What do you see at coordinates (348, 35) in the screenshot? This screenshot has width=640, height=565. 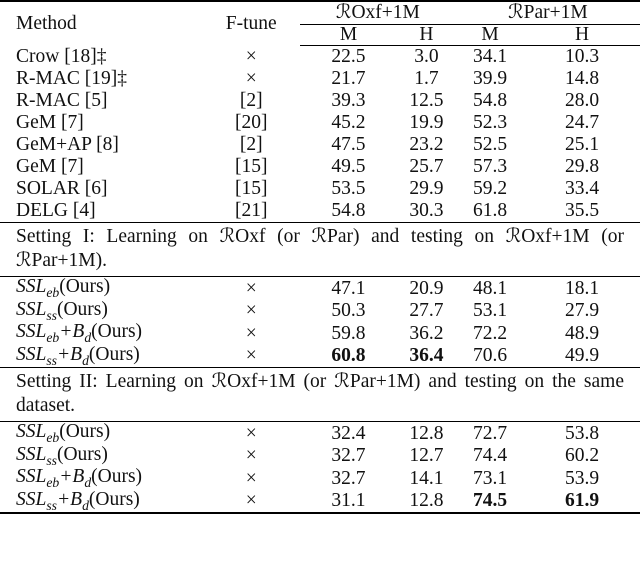 I see `roxf-m-header: M` at bounding box center [348, 35].